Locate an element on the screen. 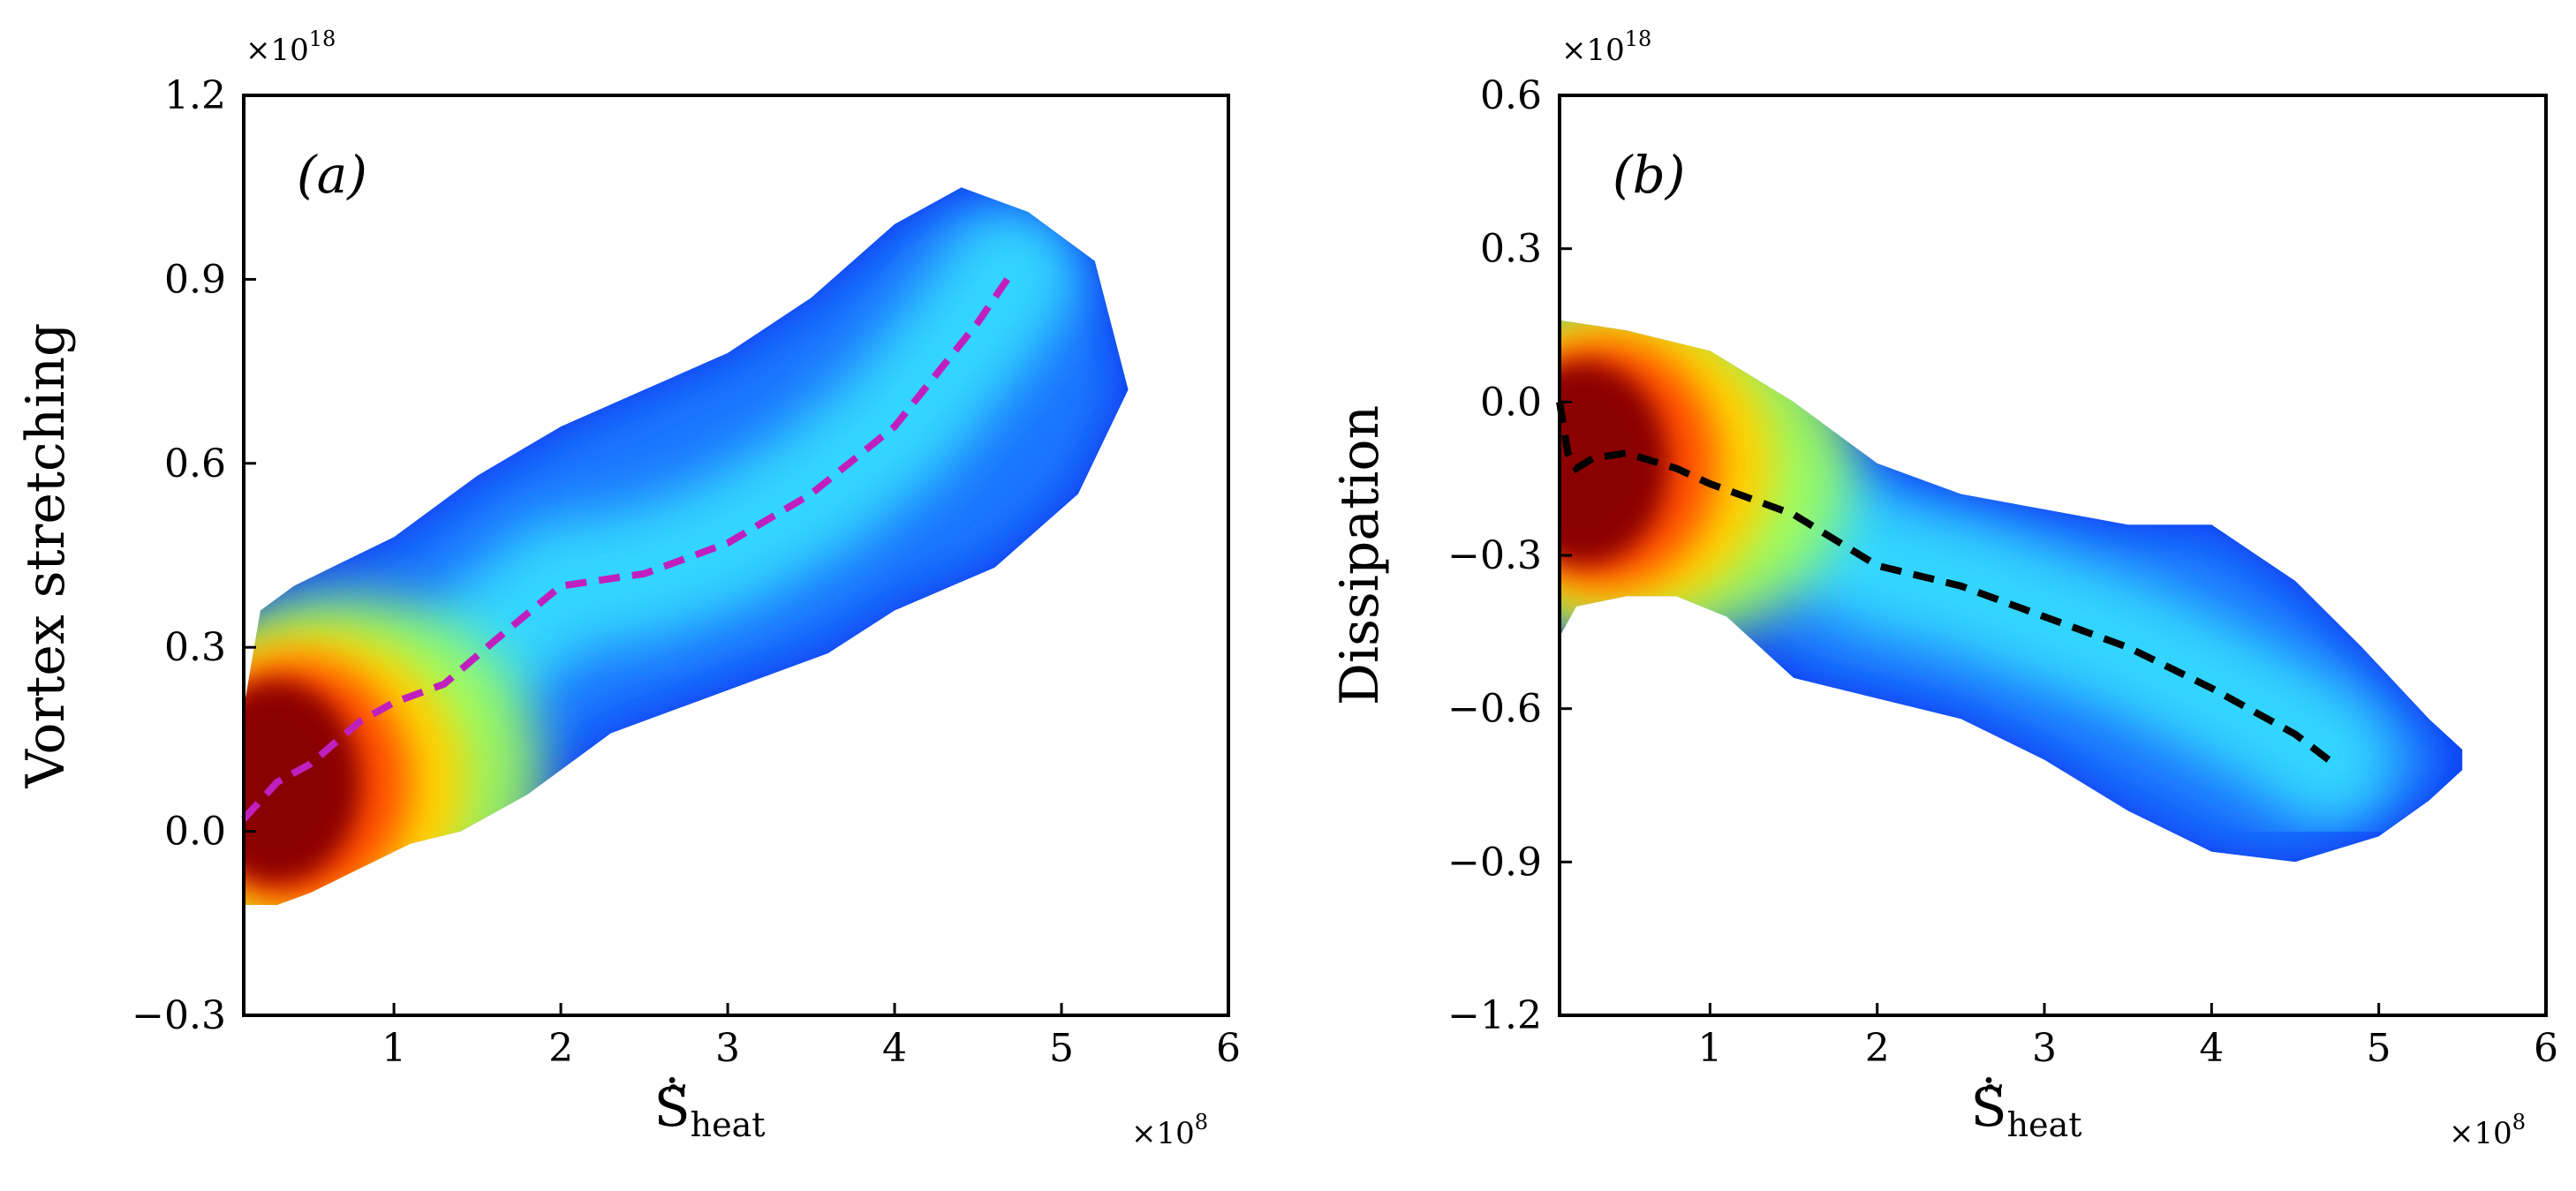 This screenshot has width=2576, height=1191. y-multiplier-base-b: ×10 is located at coordinates (1593, 50).